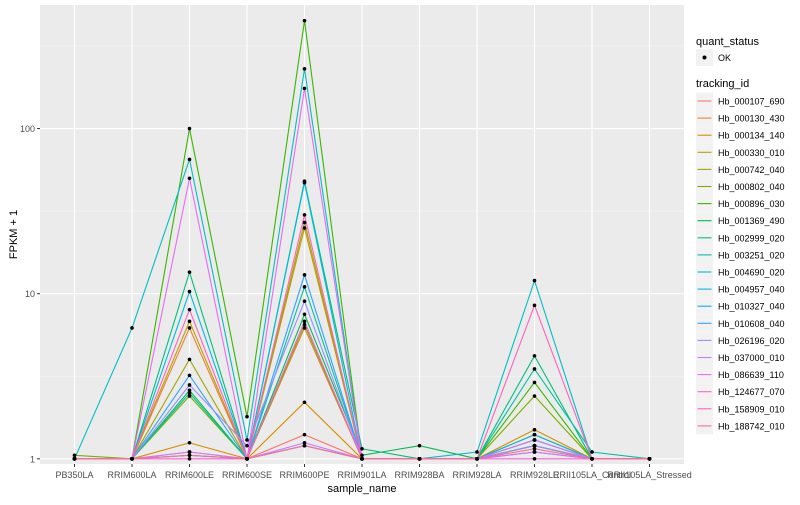 The width and height of the screenshot is (800, 505). What do you see at coordinates (32, 459) in the screenshot?
I see `y-tick-label: 1` at bounding box center [32, 459].